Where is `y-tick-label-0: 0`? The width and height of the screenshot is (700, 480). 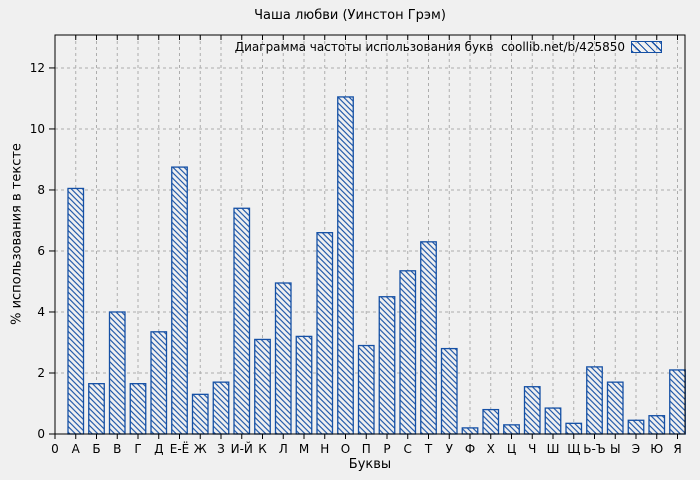
y-tick-label-0: 0 is located at coordinates (41, 434).